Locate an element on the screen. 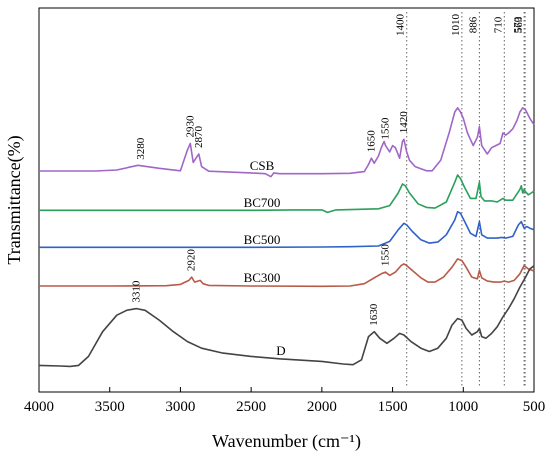  reference-line-label-563: 563 is located at coordinates (519, 24).